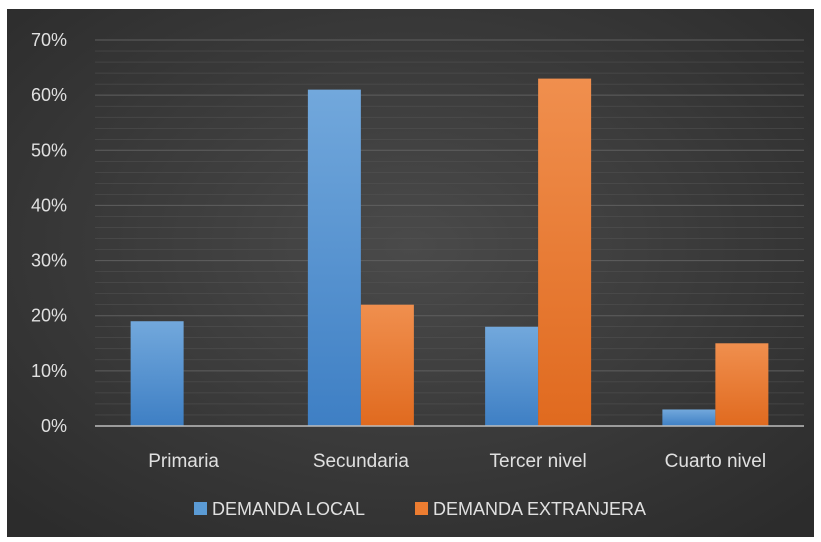 This screenshot has width=821, height=542. Describe the element at coordinates (49, 261) in the screenshot. I see `y-tick-label: 30%` at that location.